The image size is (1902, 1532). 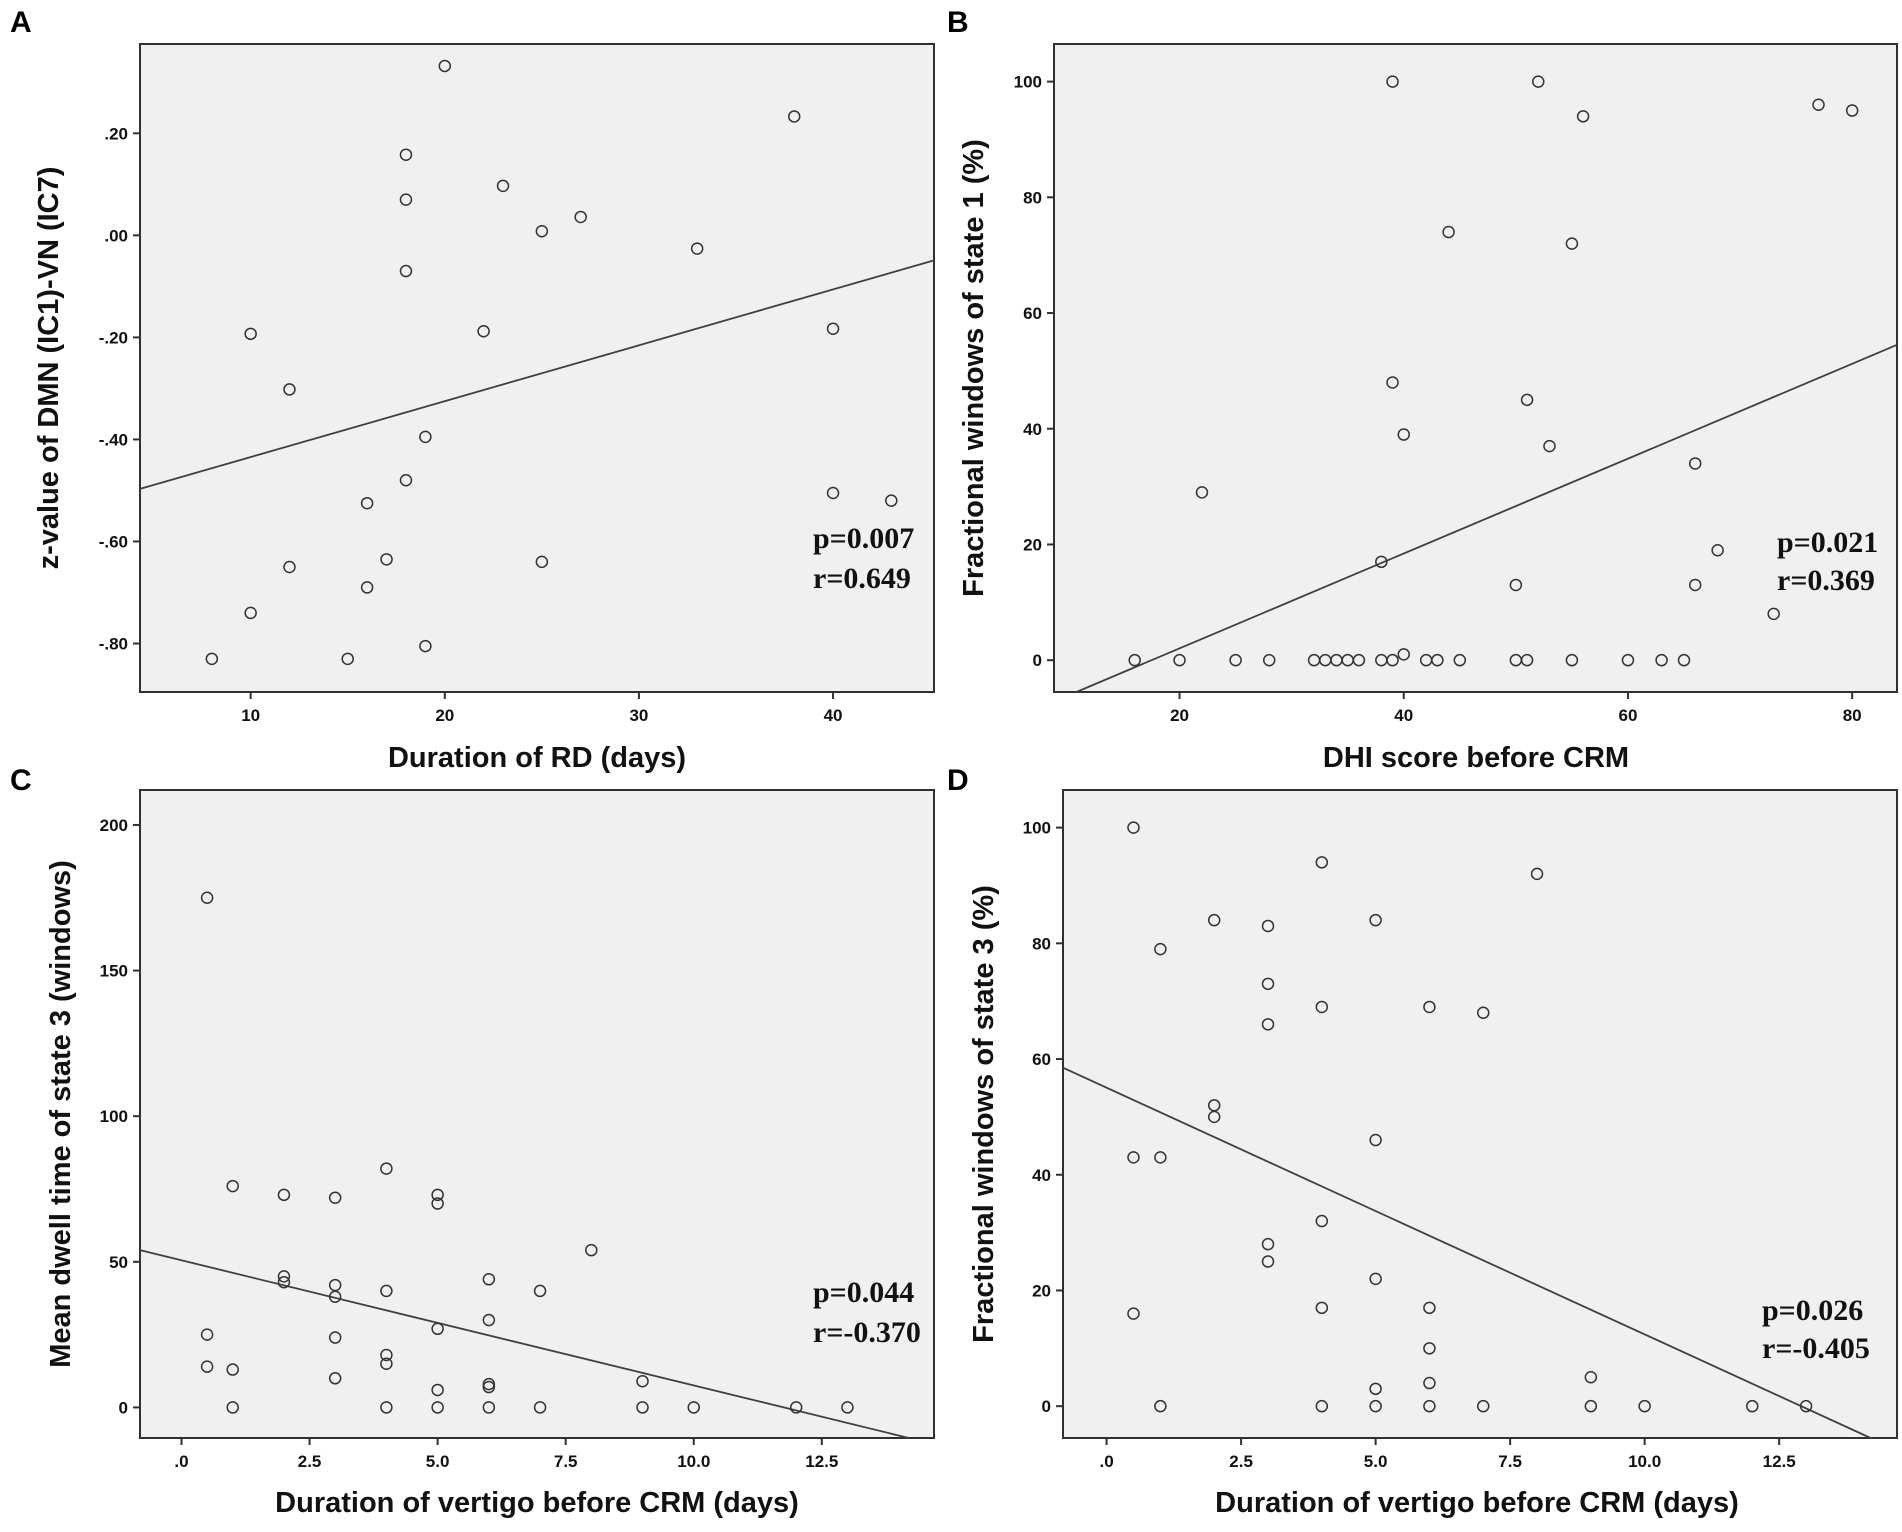 I want to click on y-tick-label-b-5: 100, so click(x=1028, y=82).